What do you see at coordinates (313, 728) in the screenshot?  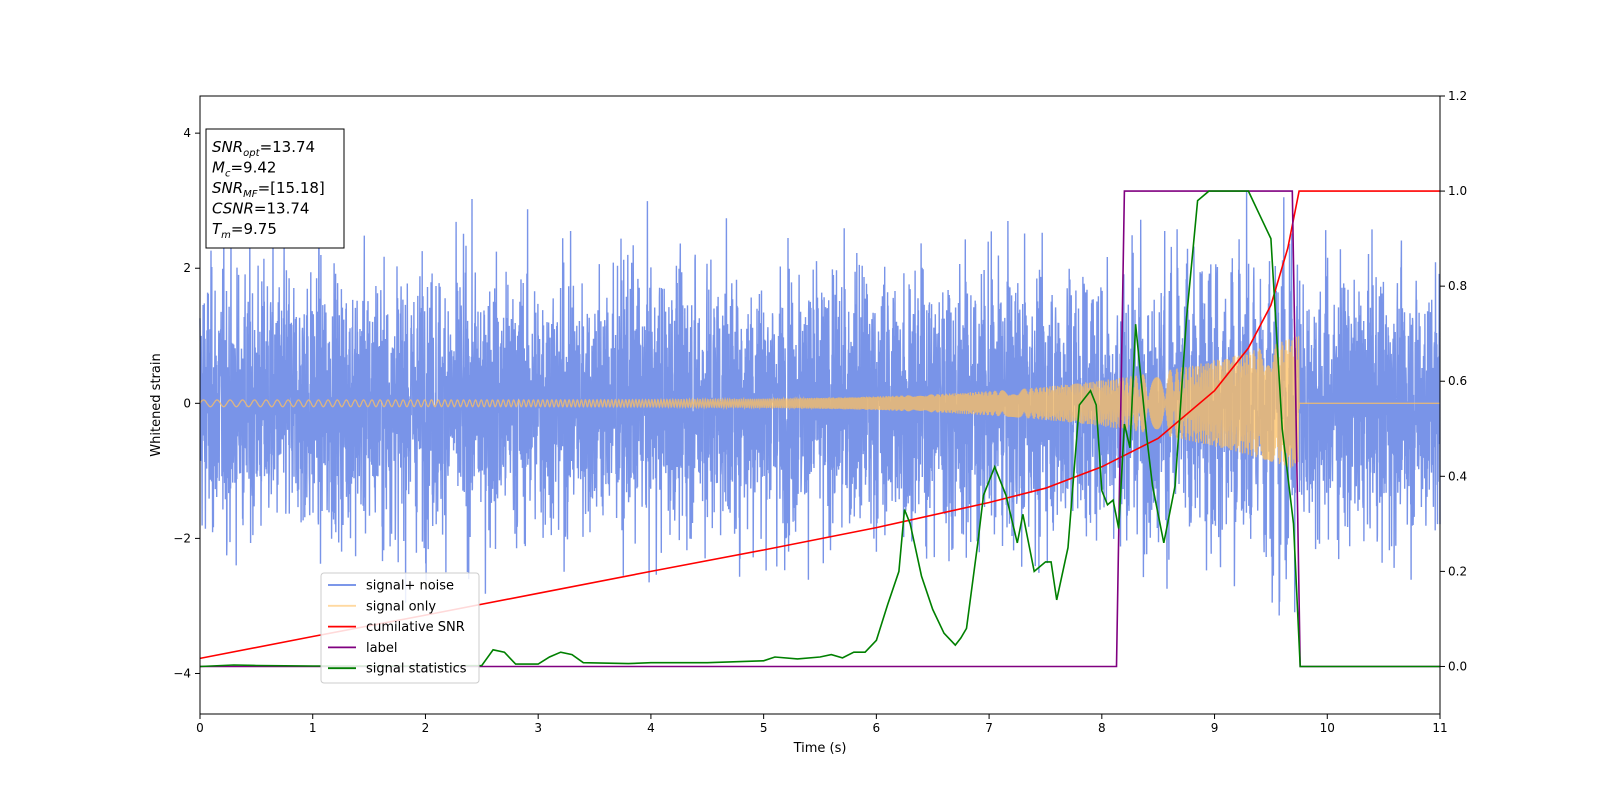 I see `x-tick-label: 1` at bounding box center [313, 728].